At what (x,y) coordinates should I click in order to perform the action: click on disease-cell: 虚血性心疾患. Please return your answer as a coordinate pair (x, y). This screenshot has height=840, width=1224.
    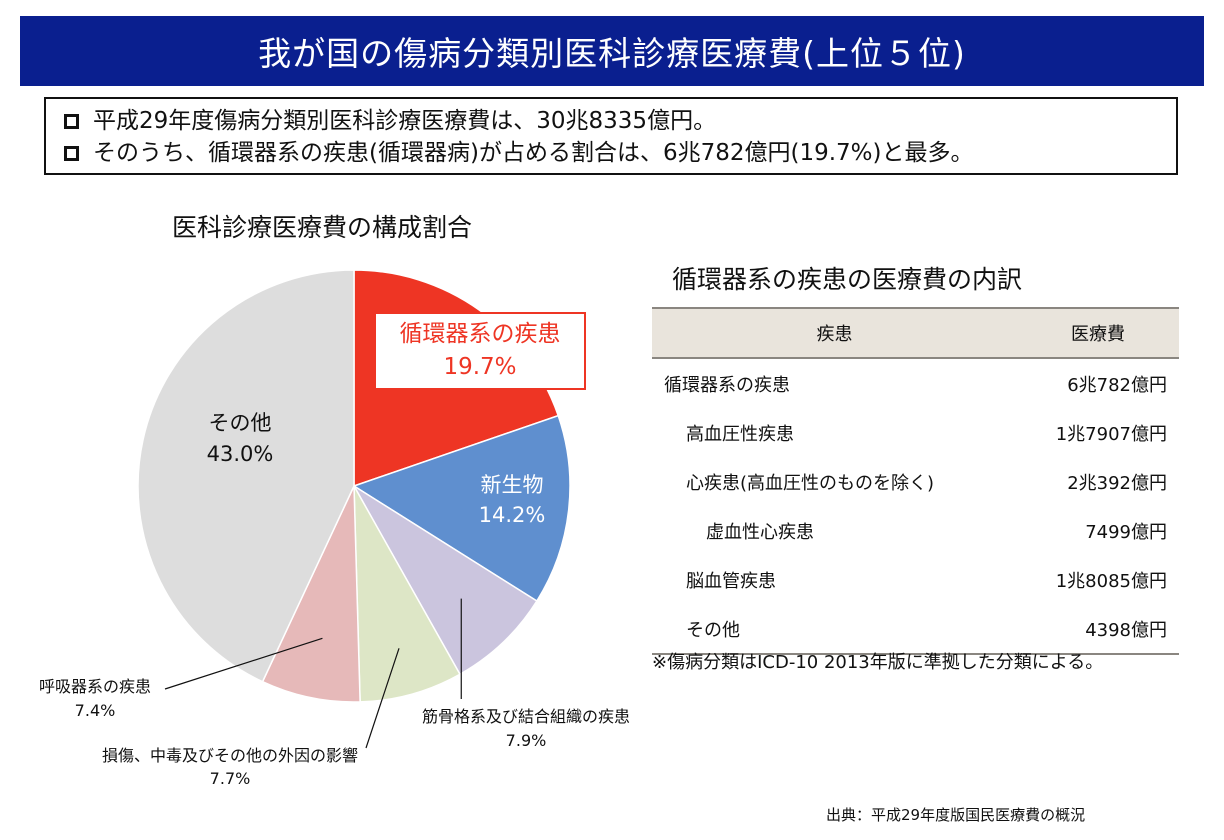
    Looking at the image, I should click on (760, 532).